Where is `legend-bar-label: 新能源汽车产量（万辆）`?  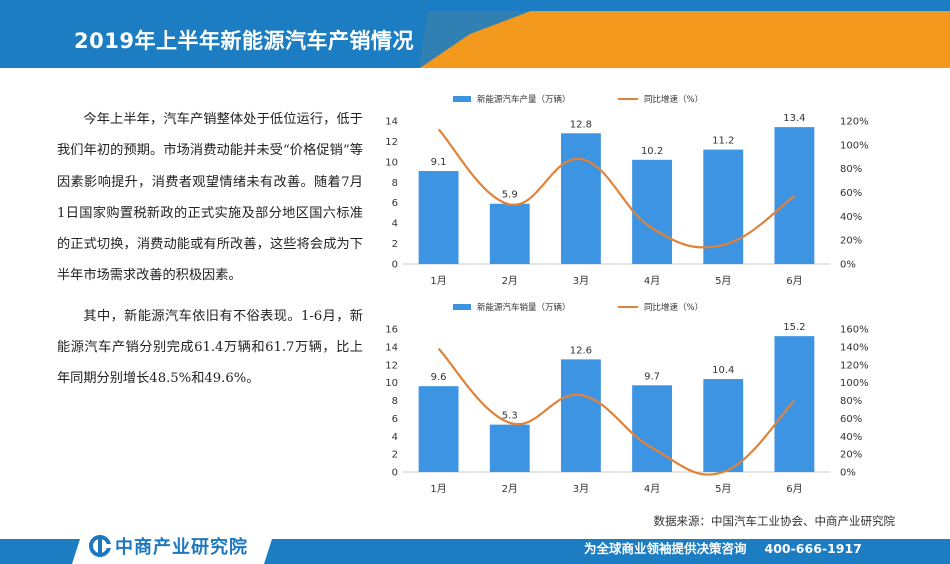
legend-bar-label: 新能源汽车产量（万辆） is located at coordinates (524, 99).